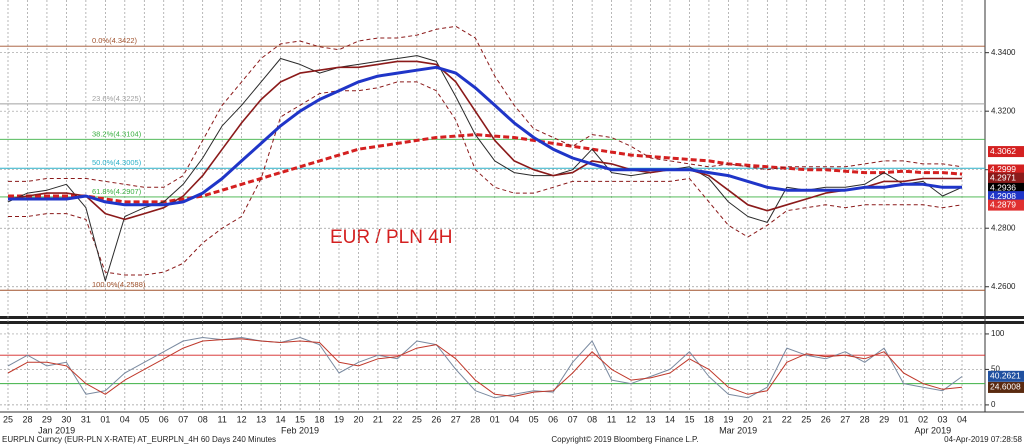 Image resolution: width=1024 pixels, height=446 pixels. I want to click on level-label: 61.8%(4.2907), so click(117, 191).